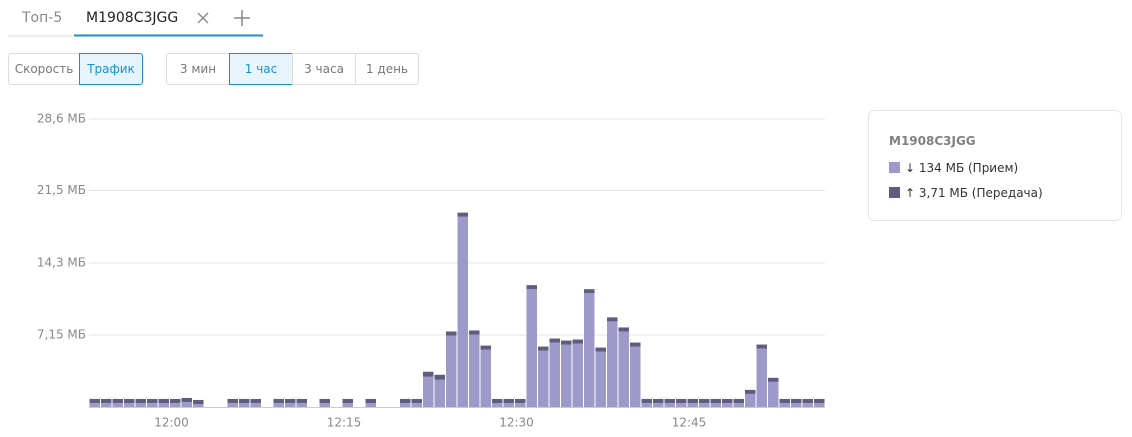 Image resolution: width=1132 pixels, height=437 pixels. What do you see at coordinates (61, 119) in the screenshot?
I see `y-tick-label: 28,6 МБ` at bounding box center [61, 119].